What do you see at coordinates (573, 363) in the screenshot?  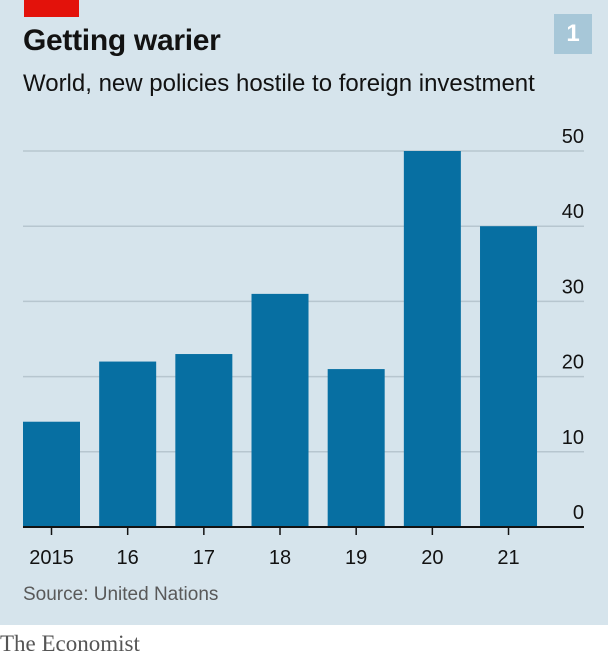 I see `y-tick-label: 20` at bounding box center [573, 363].